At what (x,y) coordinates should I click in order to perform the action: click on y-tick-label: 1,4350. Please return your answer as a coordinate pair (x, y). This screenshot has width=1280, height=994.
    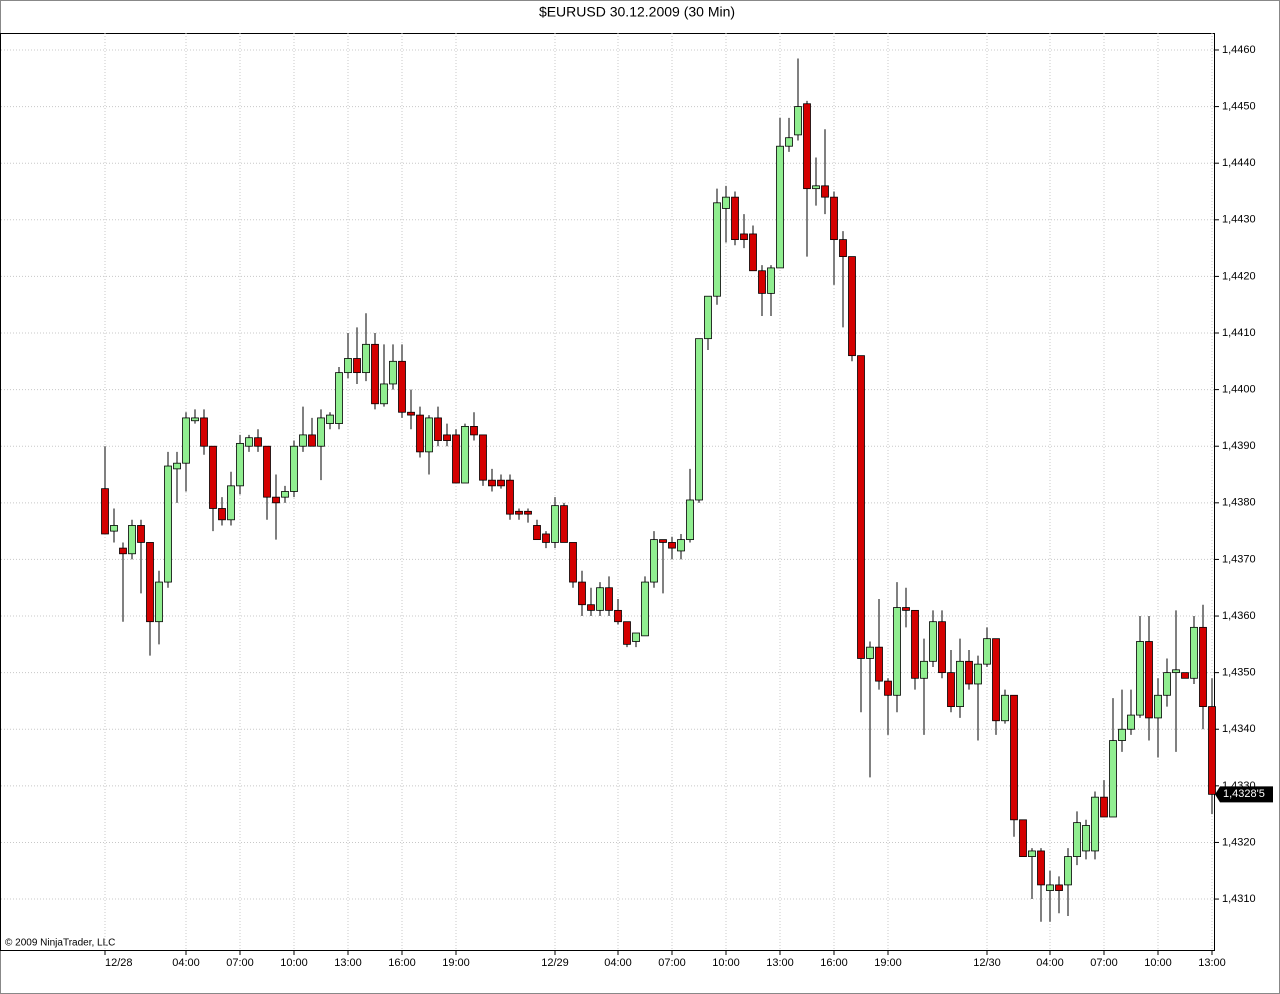
    Looking at the image, I should click on (1239, 673).